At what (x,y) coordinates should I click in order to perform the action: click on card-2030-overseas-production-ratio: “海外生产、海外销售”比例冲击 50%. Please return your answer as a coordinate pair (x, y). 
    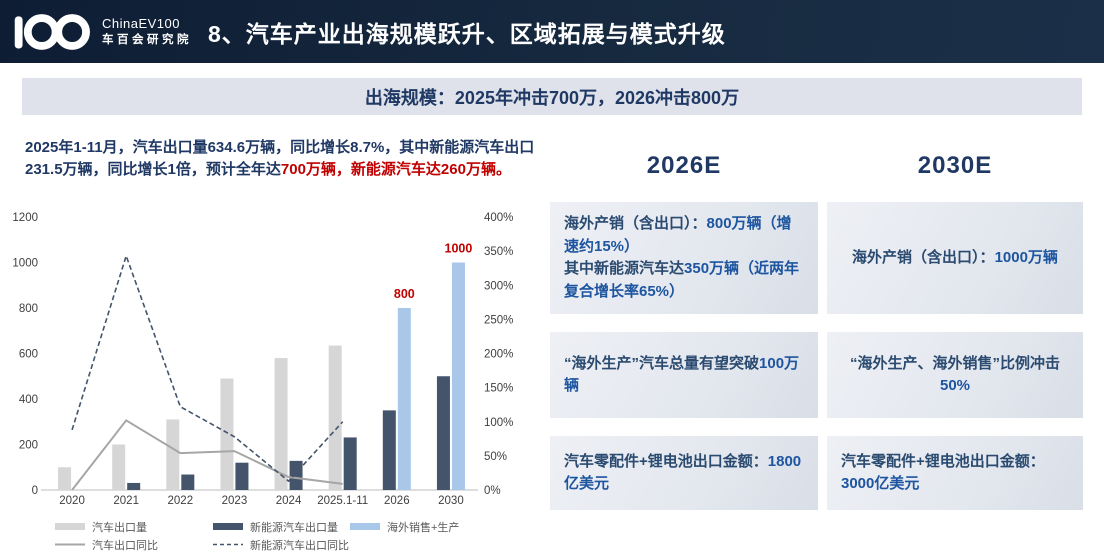
    Looking at the image, I should click on (955, 375).